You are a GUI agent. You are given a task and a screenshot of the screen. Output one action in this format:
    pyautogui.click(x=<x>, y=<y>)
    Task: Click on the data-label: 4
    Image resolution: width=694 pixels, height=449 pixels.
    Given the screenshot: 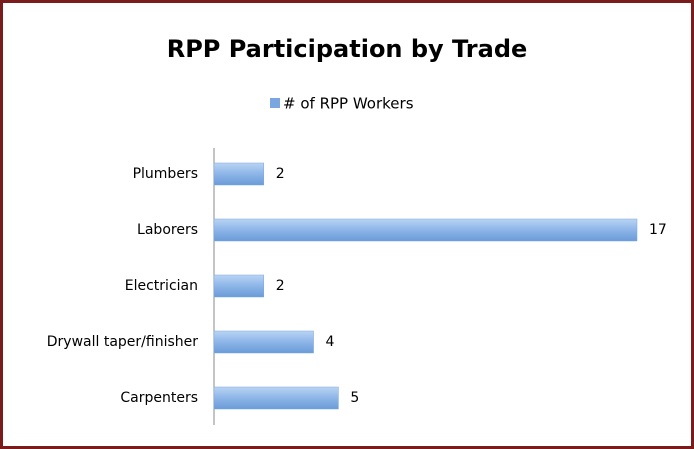 What is the action you would take?
    pyautogui.click(x=330, y=342)
    